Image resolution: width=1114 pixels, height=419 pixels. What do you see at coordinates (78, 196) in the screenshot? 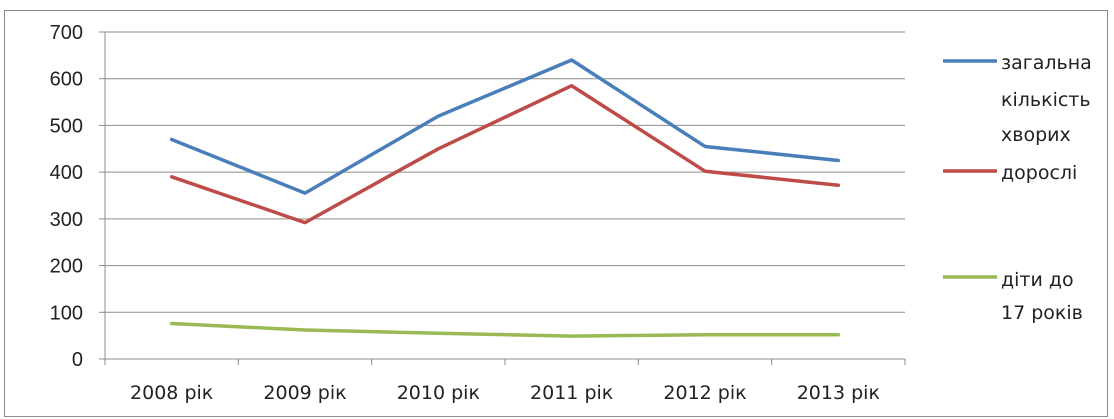
I see `y-axis: 0 100 200 300 400 500 600 700` at bounding box center [78, 196].